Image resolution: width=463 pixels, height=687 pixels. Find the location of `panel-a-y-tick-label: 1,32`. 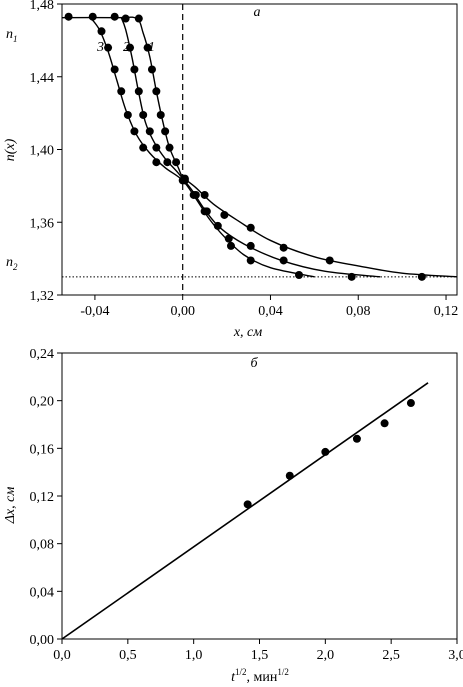

panel-a-y-tick-label: 1,32 is located at coordinates (42, 296).